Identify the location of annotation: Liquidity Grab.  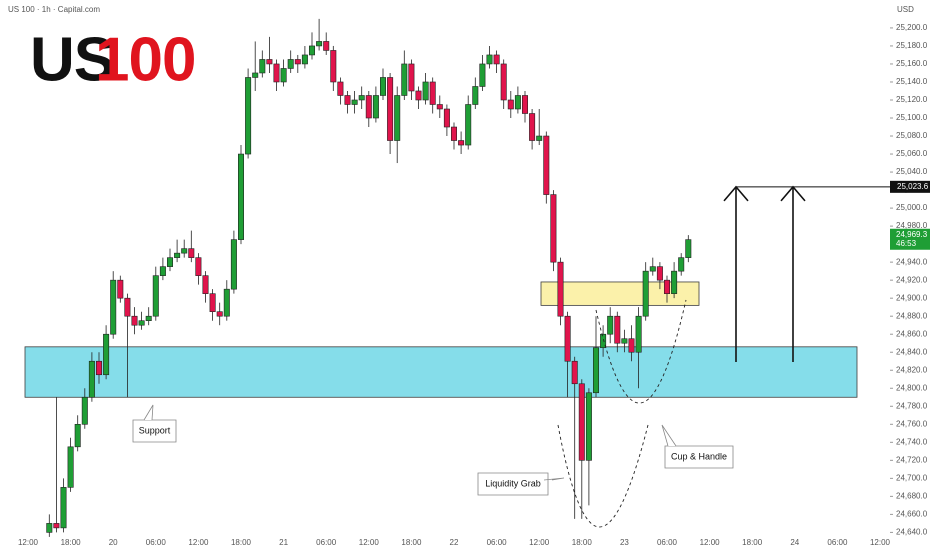
(513, 483).